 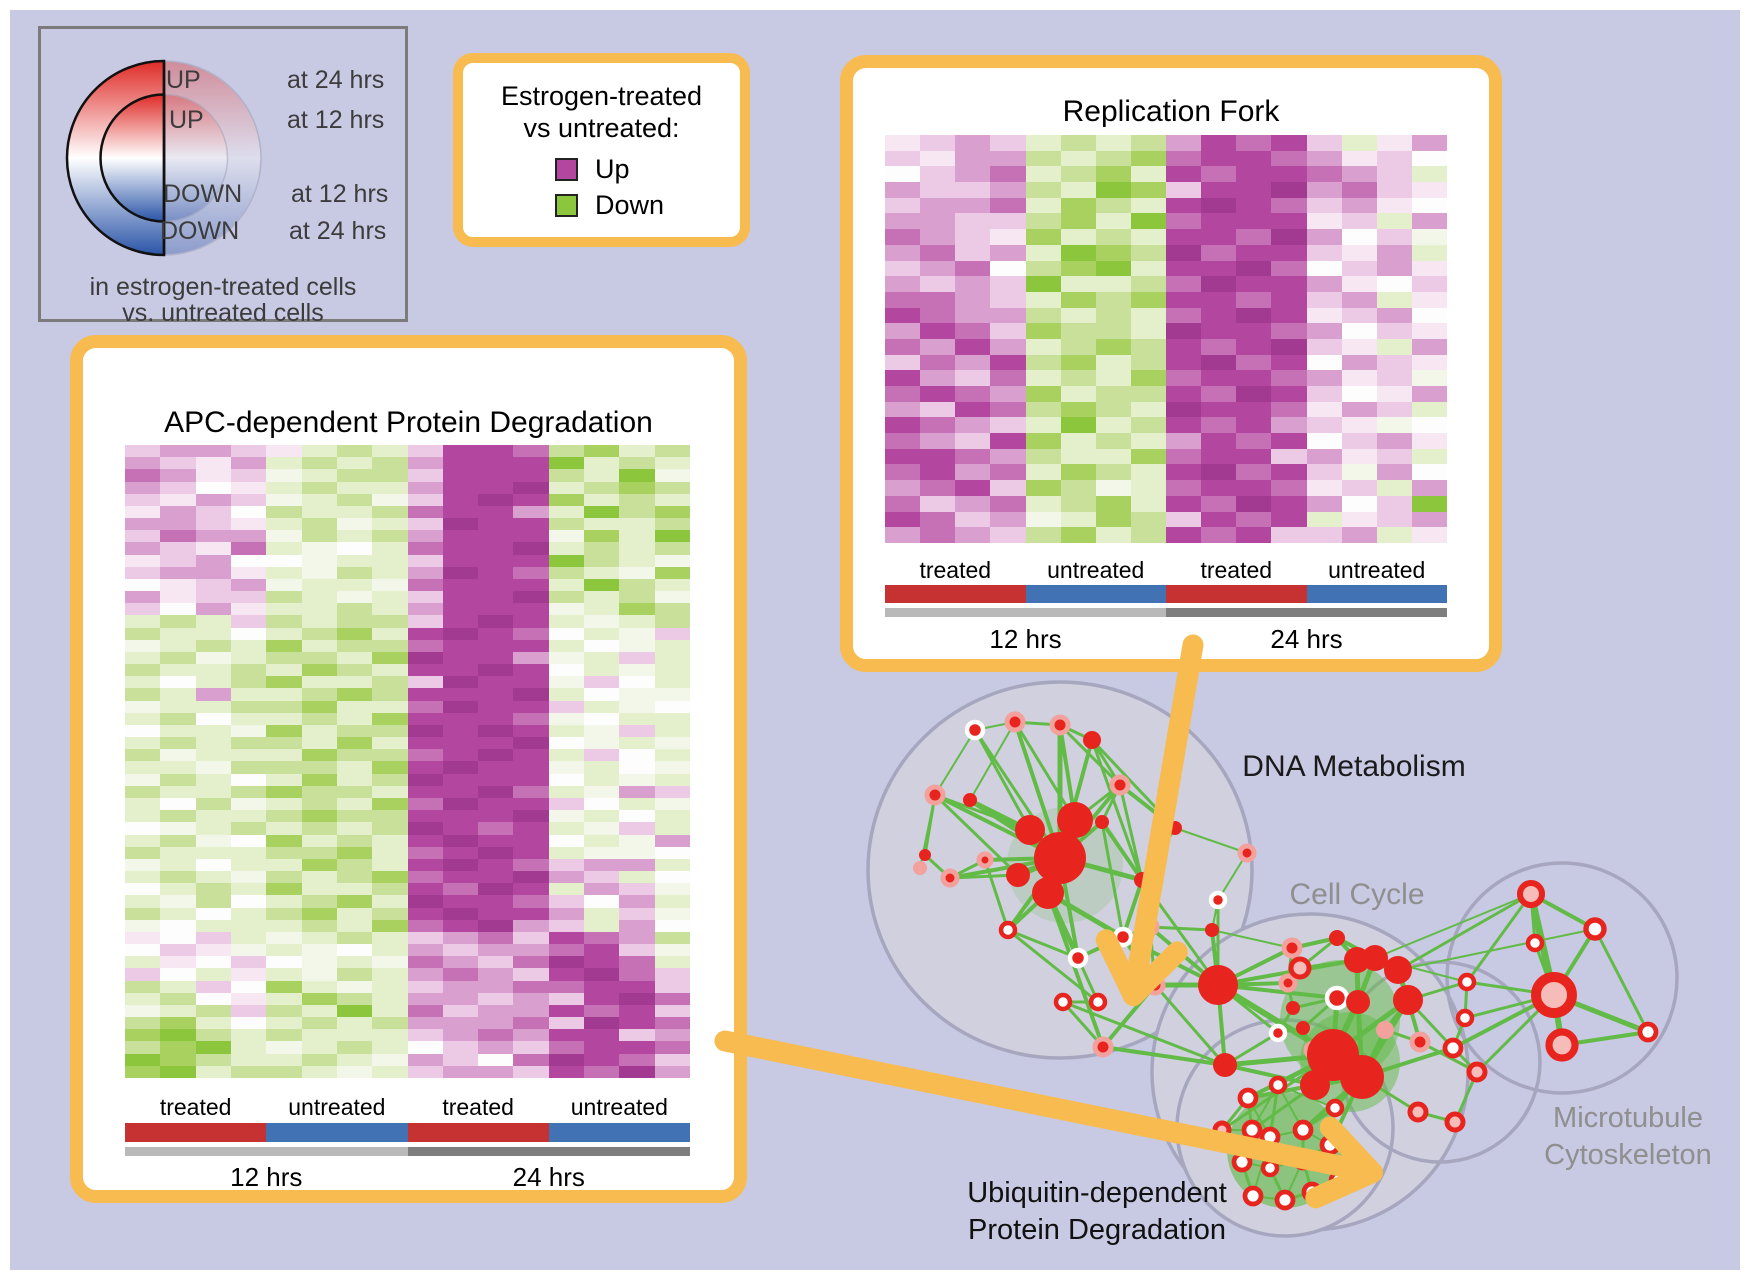 What do you see at coordinates (266, 1177) in the screenshot?
I see `apc-time-label-12: 12 hrs` at bounding box center [266, 1177].